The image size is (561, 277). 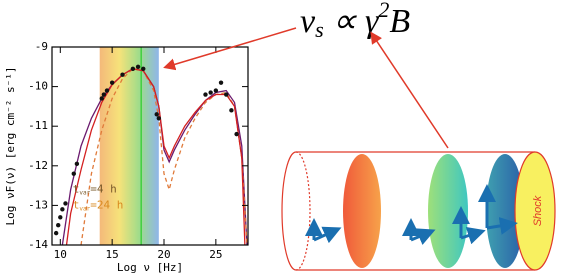 What do you see at coordinates (308, 21) in the screenshot?
I see `eq-part: ν` at bounding box center [308, 21].